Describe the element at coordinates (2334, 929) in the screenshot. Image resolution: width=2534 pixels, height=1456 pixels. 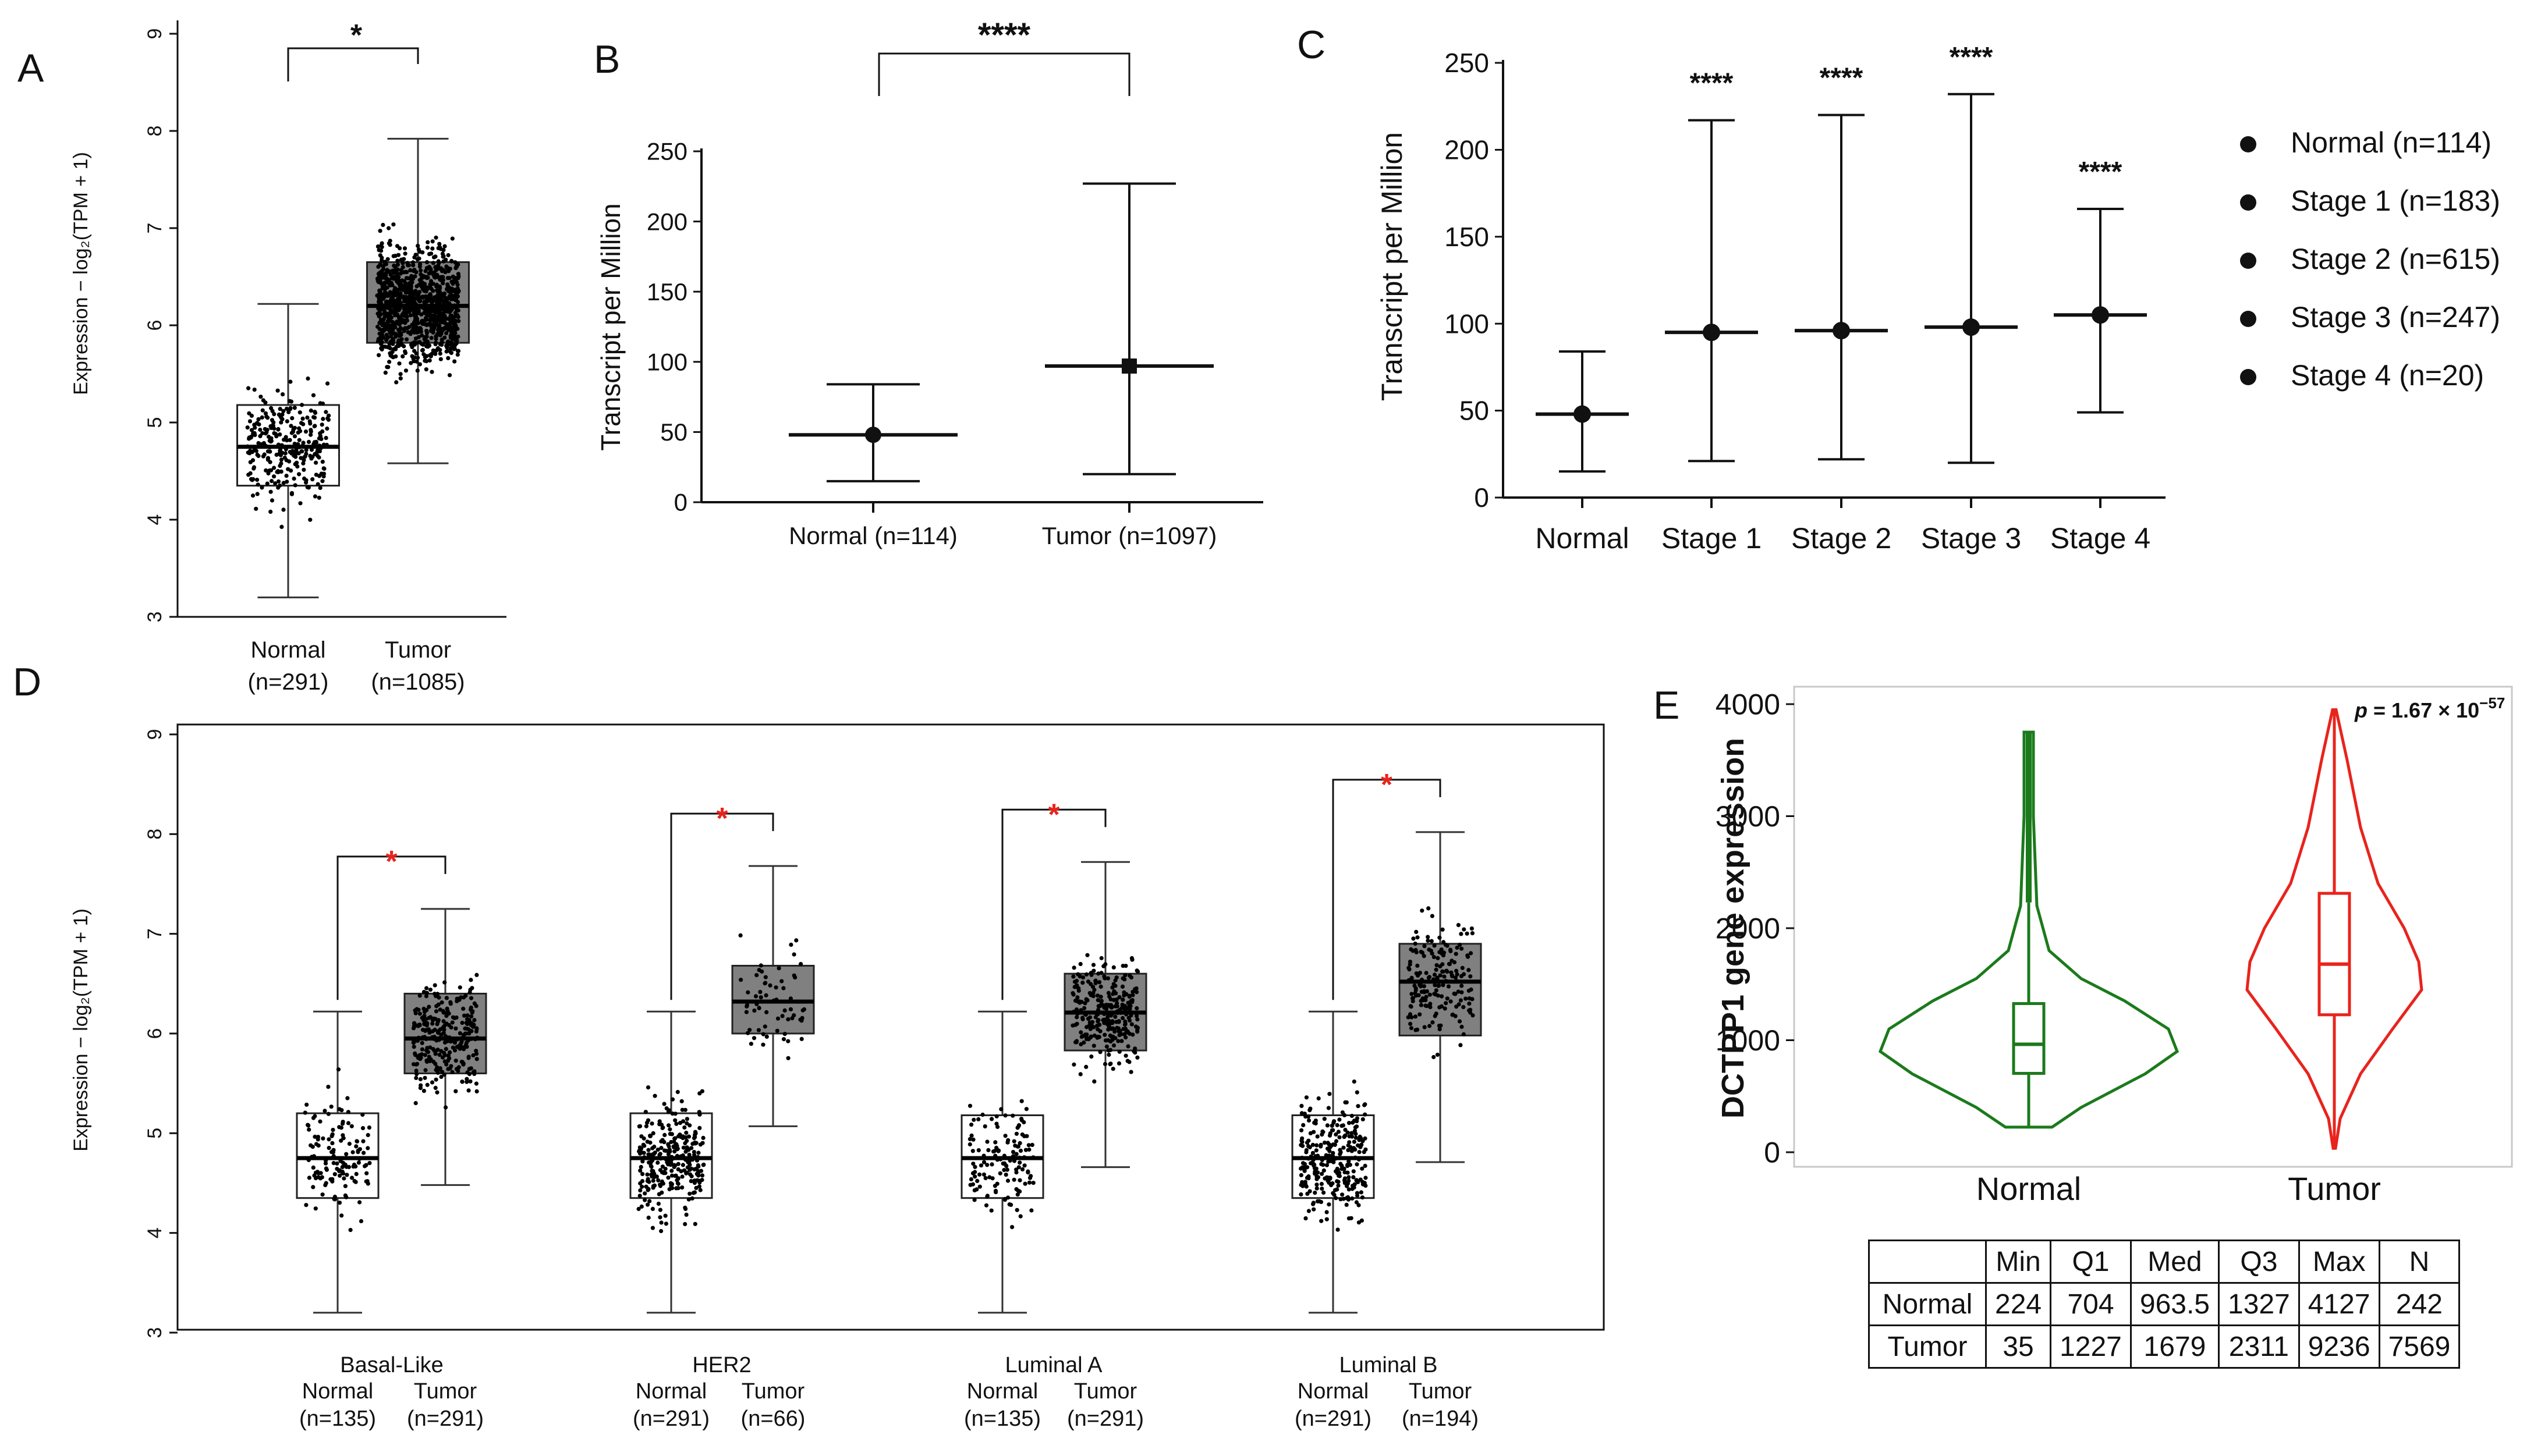
I see `panel-e-violin` at that location.